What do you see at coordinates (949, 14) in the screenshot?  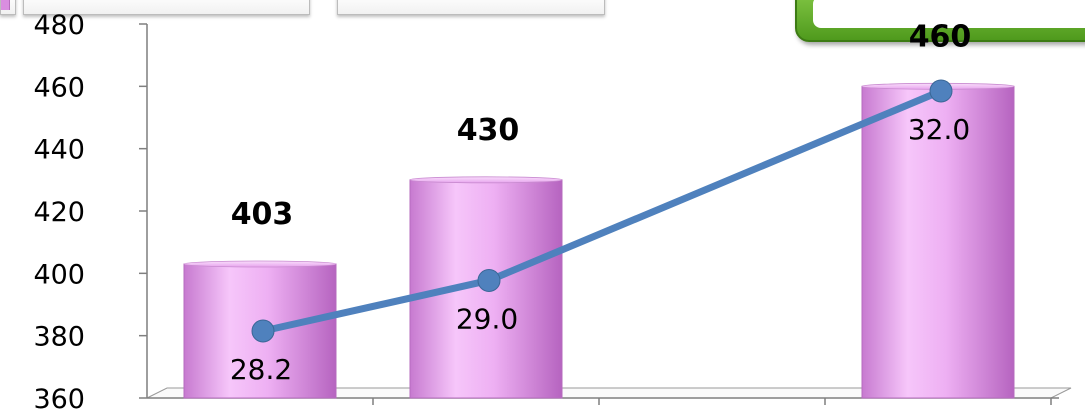 I see `green-callout-inner` at bounding box center [949, 14].